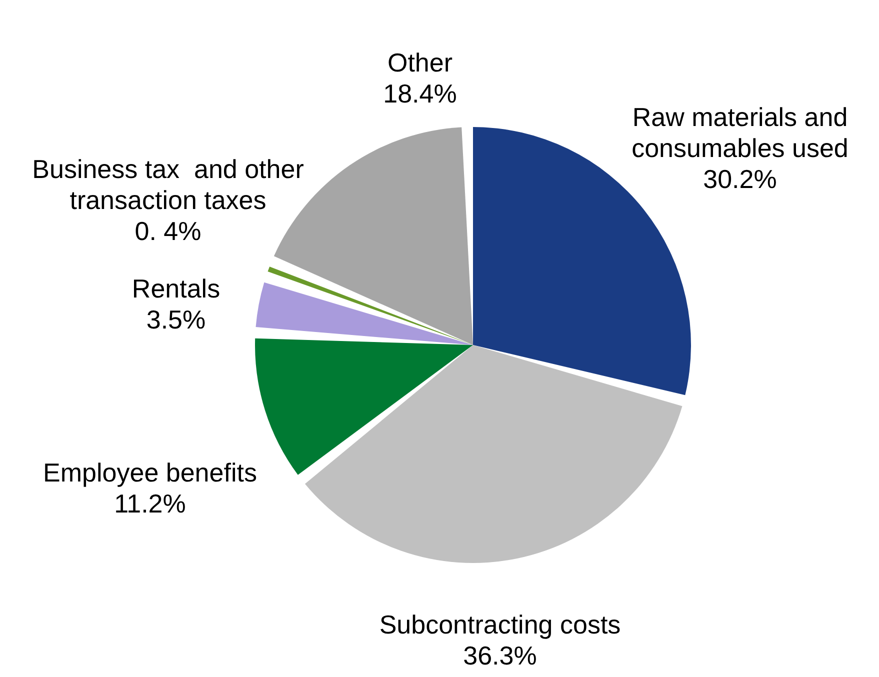 The height and width of the screenshot is (677, 879). What do you see at coordinates (500, 625) in the screenshot?
I see `slice-label: Subcontracting costs` at bounding box center [500, 625].